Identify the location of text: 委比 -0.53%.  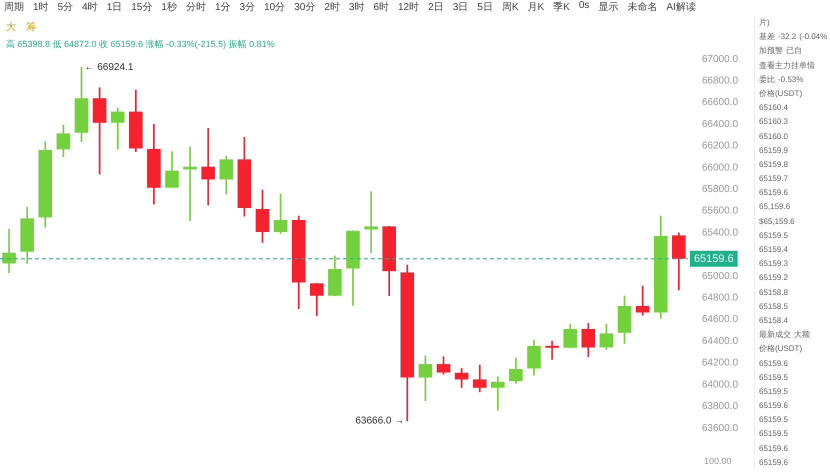
(781, 80).